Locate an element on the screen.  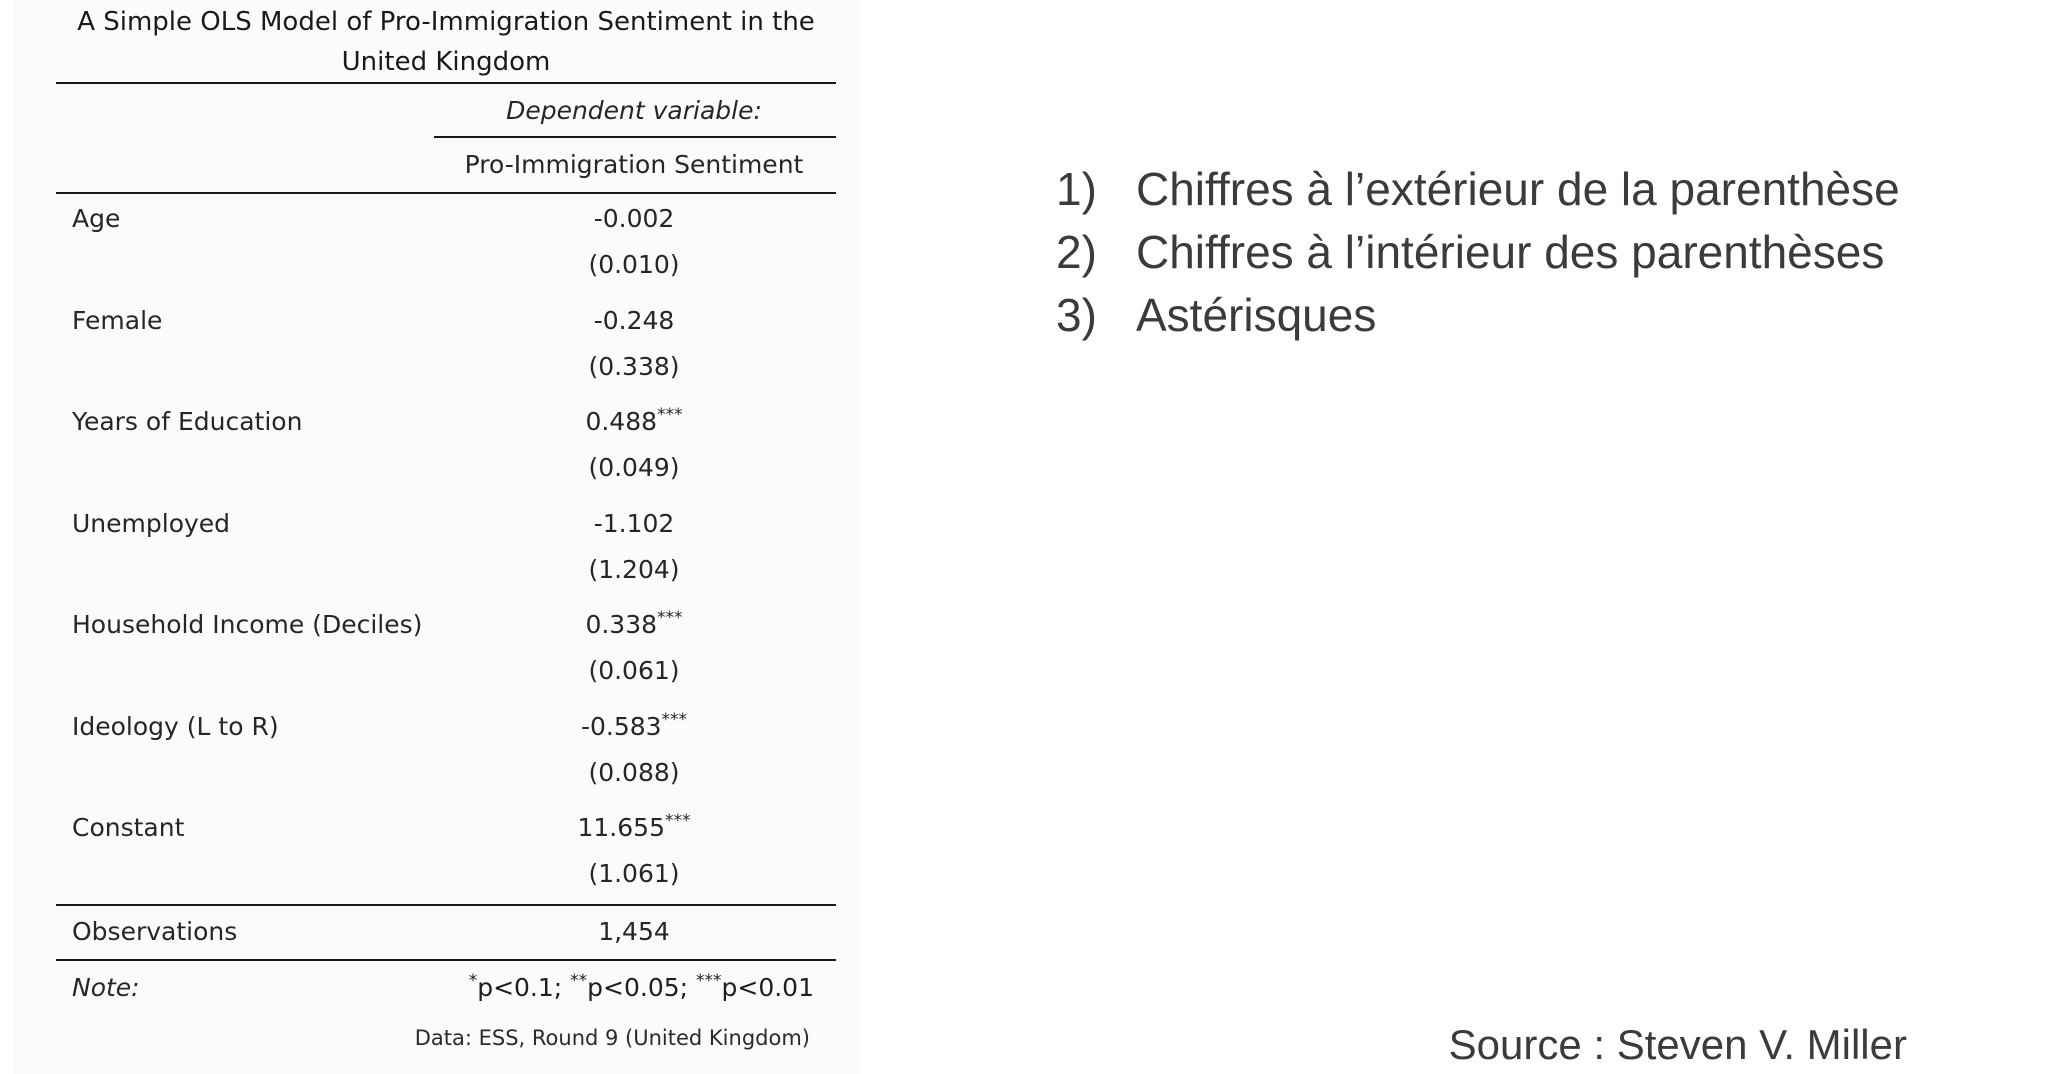
coefficient-value: -0.002 is located at coordinates (634, 219).